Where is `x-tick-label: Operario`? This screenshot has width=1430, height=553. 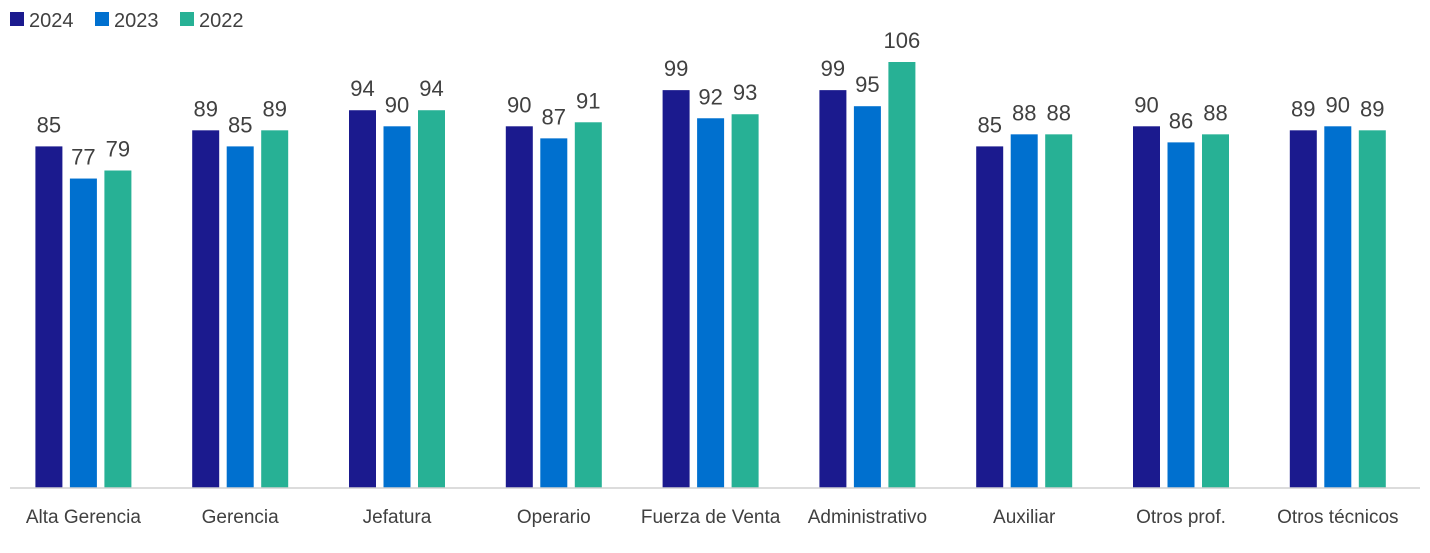 x-tick-label: Operario is located at coordinates (553, 517).